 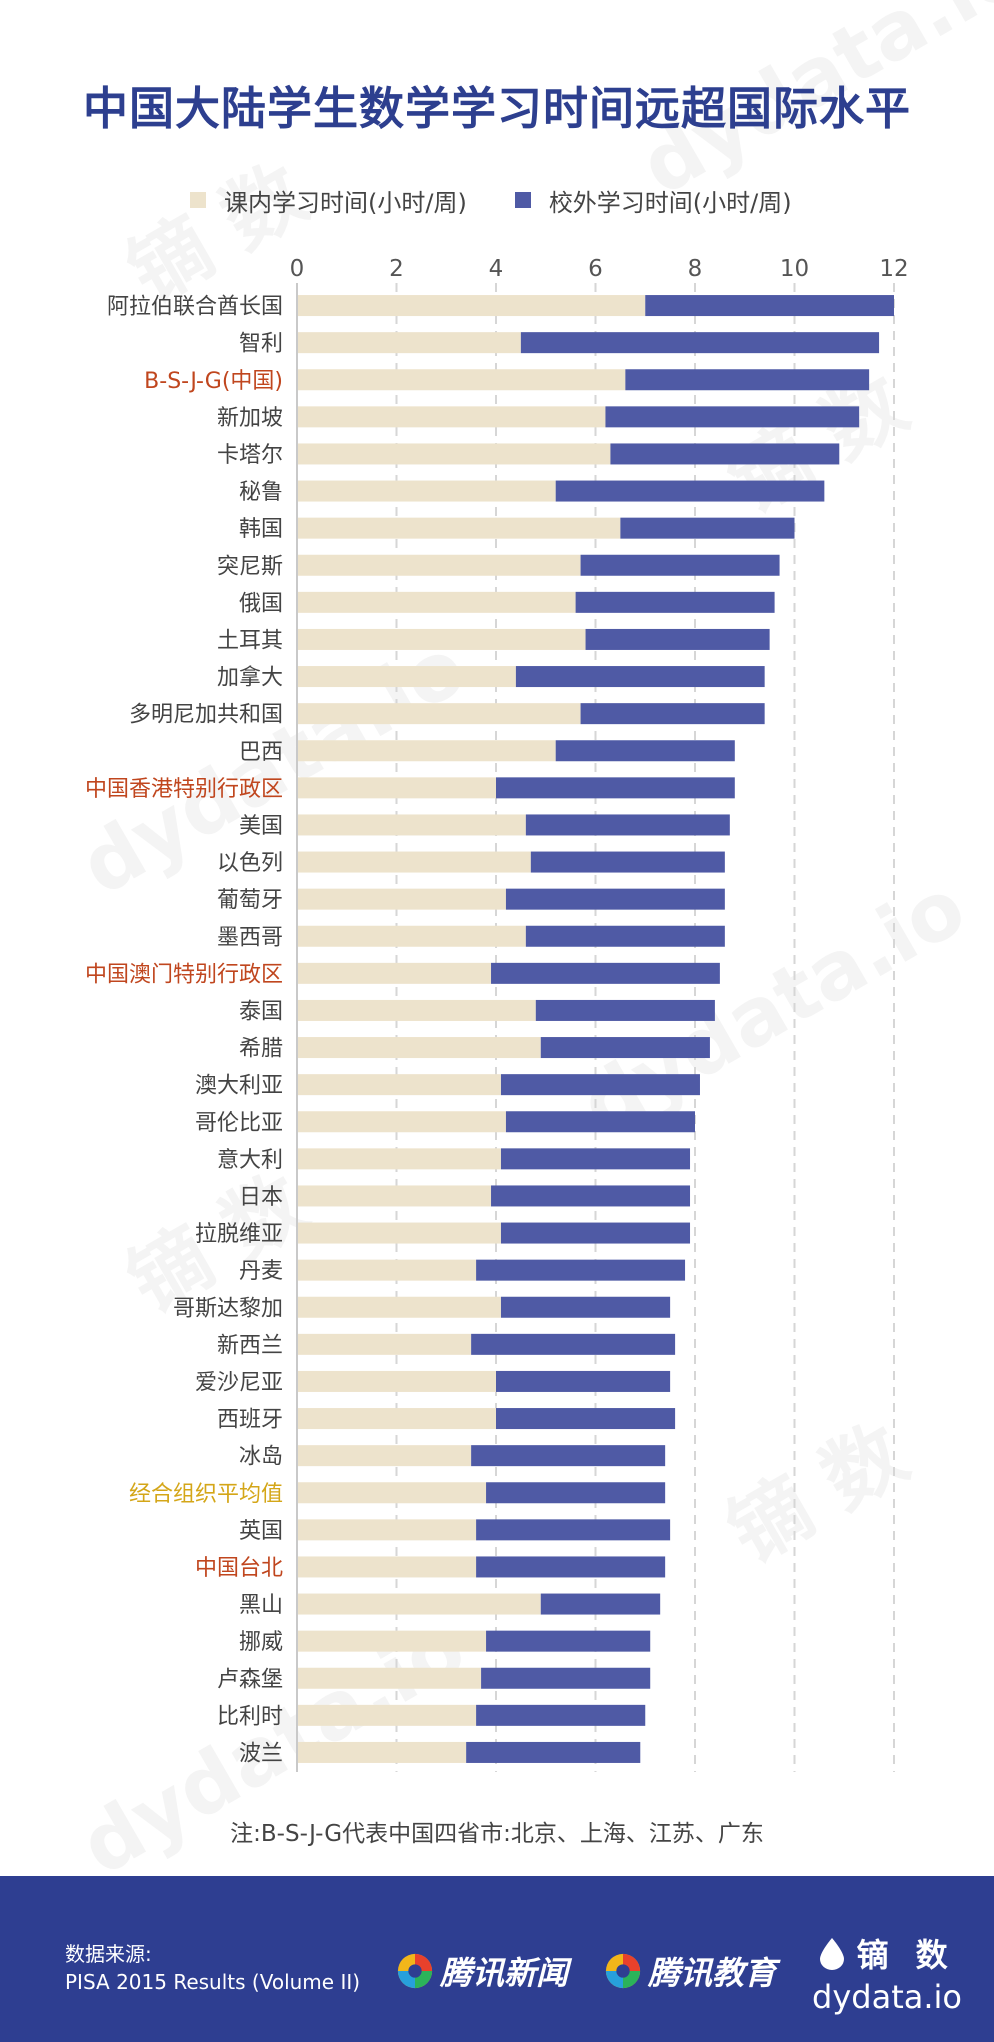 I want to click on category-label: 中国澳门特别行政区, so click(x=184, y=974).